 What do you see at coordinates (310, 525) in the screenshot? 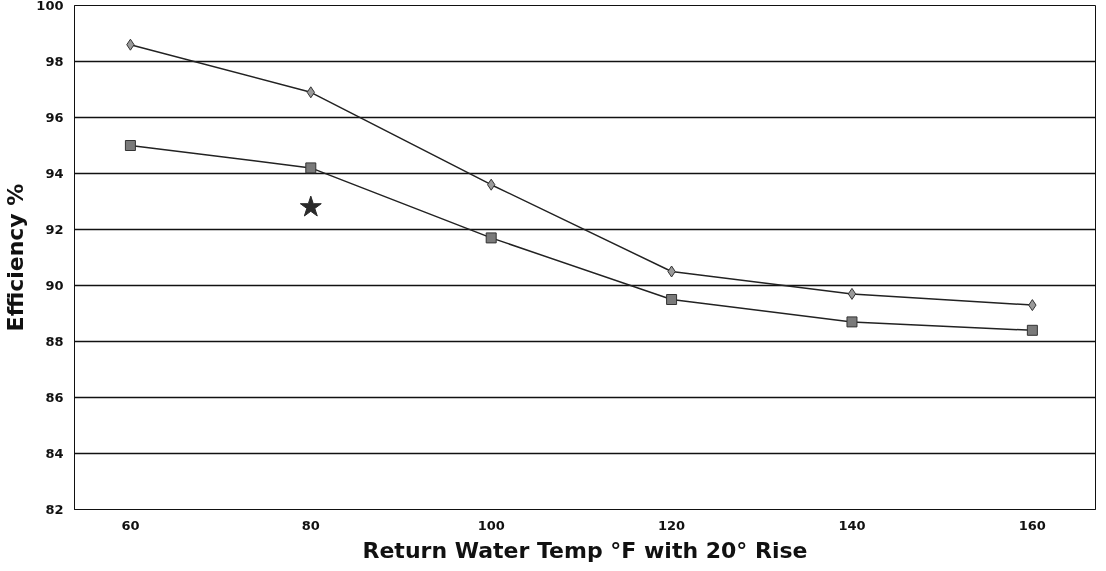
I see `x-tick-label: 80` at bounding box center [310, 525].